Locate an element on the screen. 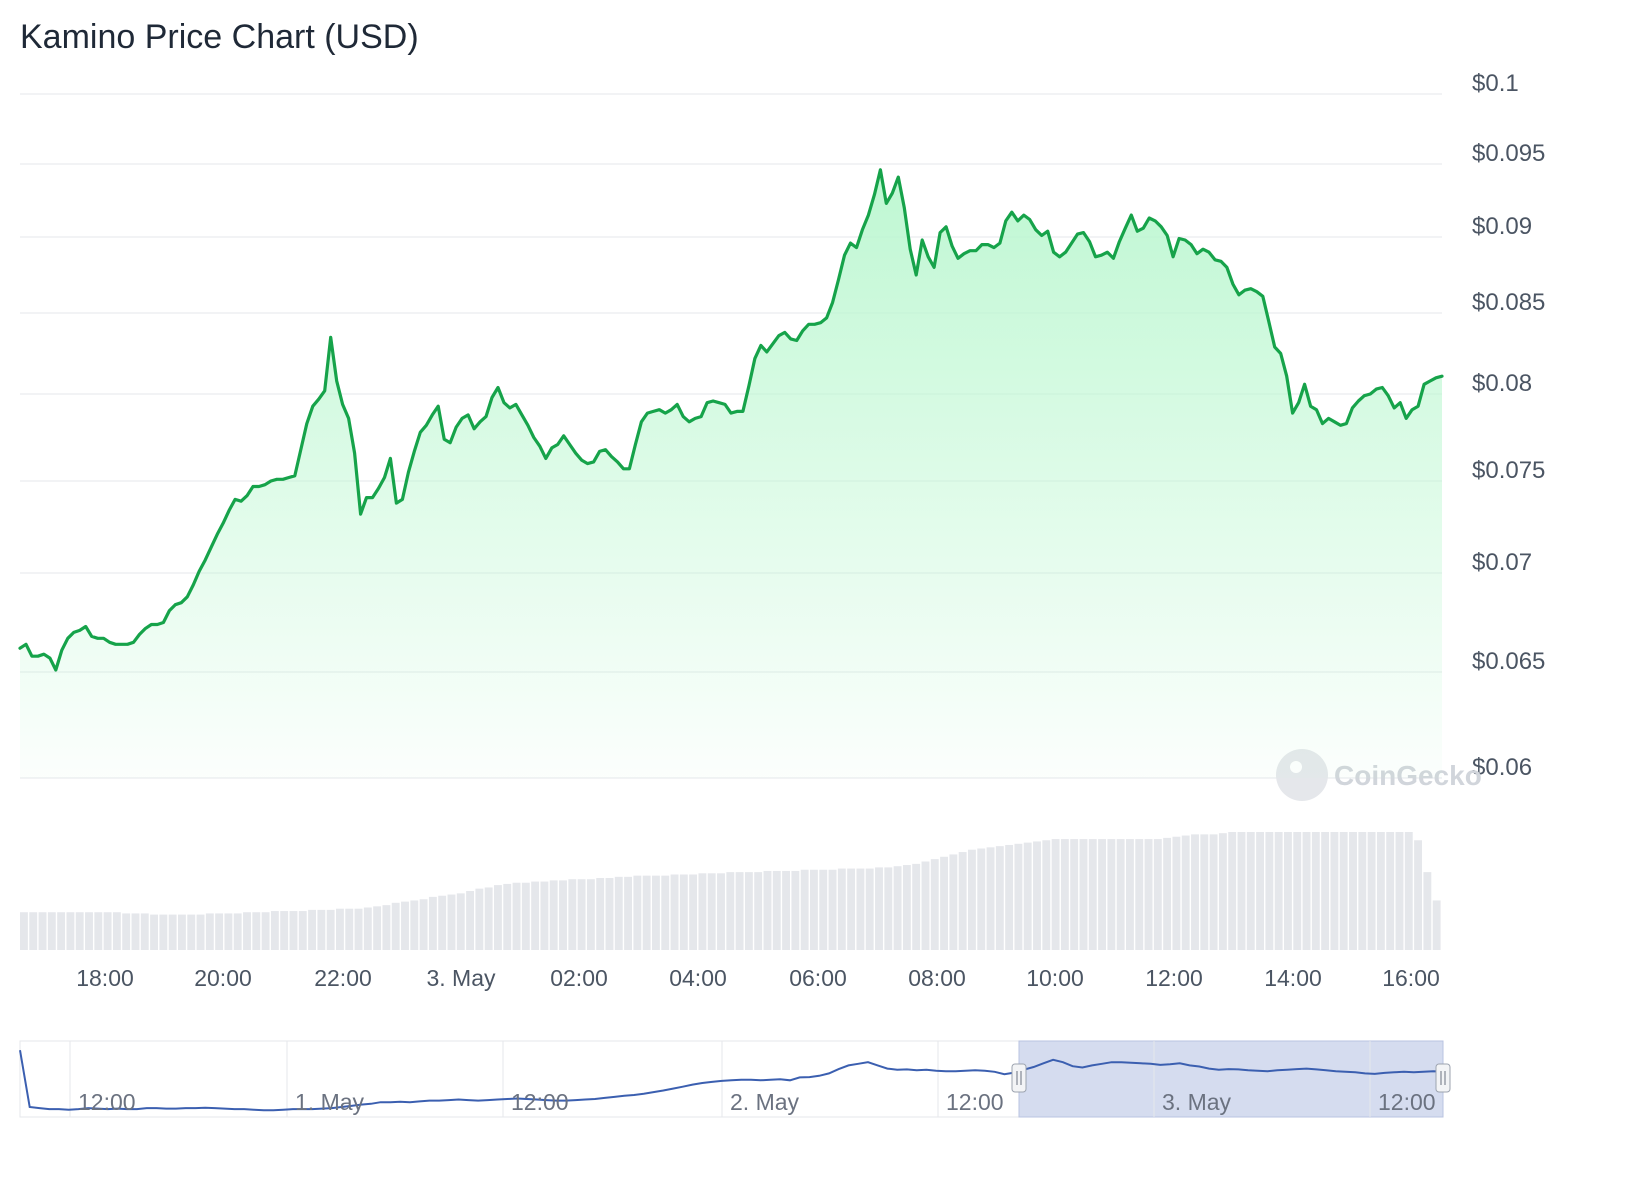 This screenshot has height=1200, width=1644. navigator-x-axis: 12:00 1. May 12:00 2. May 12:00 3. May 12:00 is located at coordinates (757, 1102).